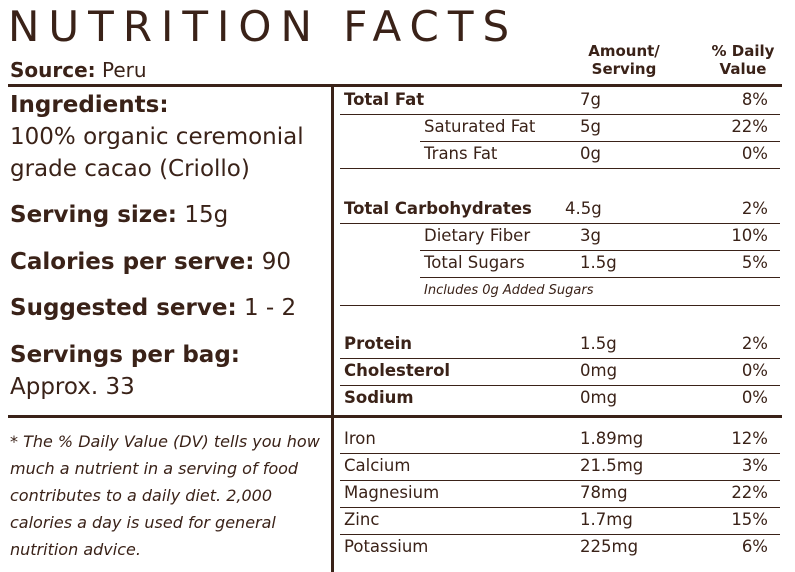  Describe the element at coordinates (72, 387) in the screenshot. I see `servings-per-bag-value: Approx. 33` at that location.